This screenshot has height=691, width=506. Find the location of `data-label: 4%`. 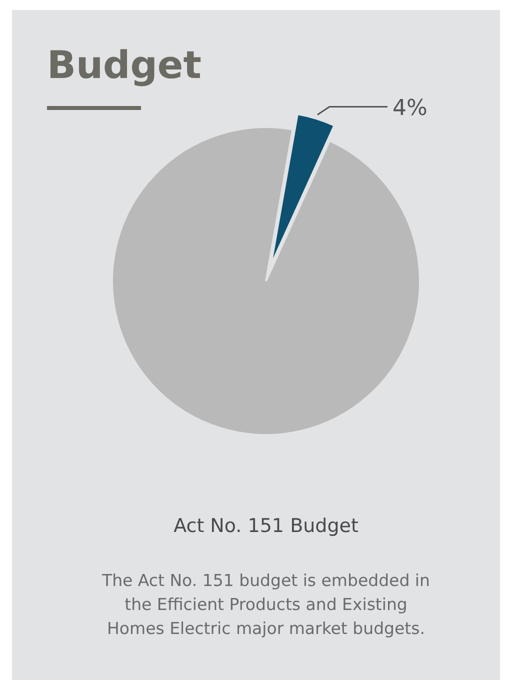

data-label: 4% is located at coordinates (410, 108).